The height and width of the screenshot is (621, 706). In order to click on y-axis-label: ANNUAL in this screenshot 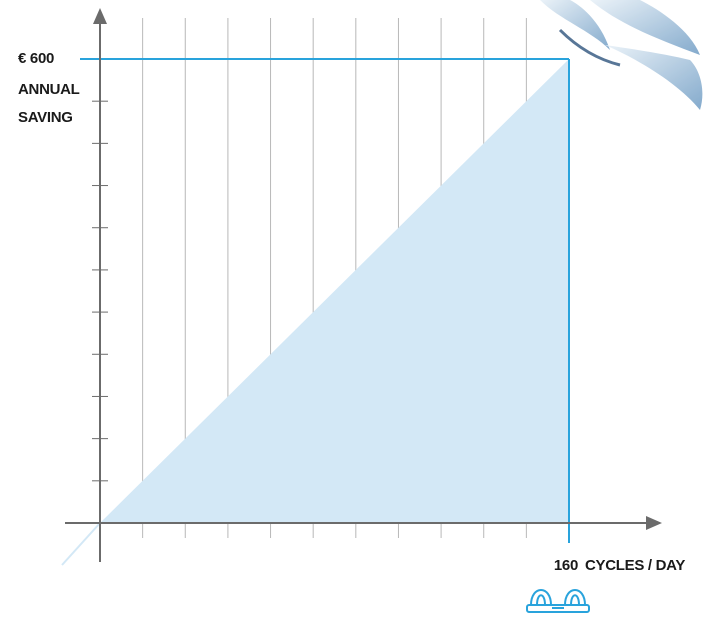, I will do `click(49, 89)`.